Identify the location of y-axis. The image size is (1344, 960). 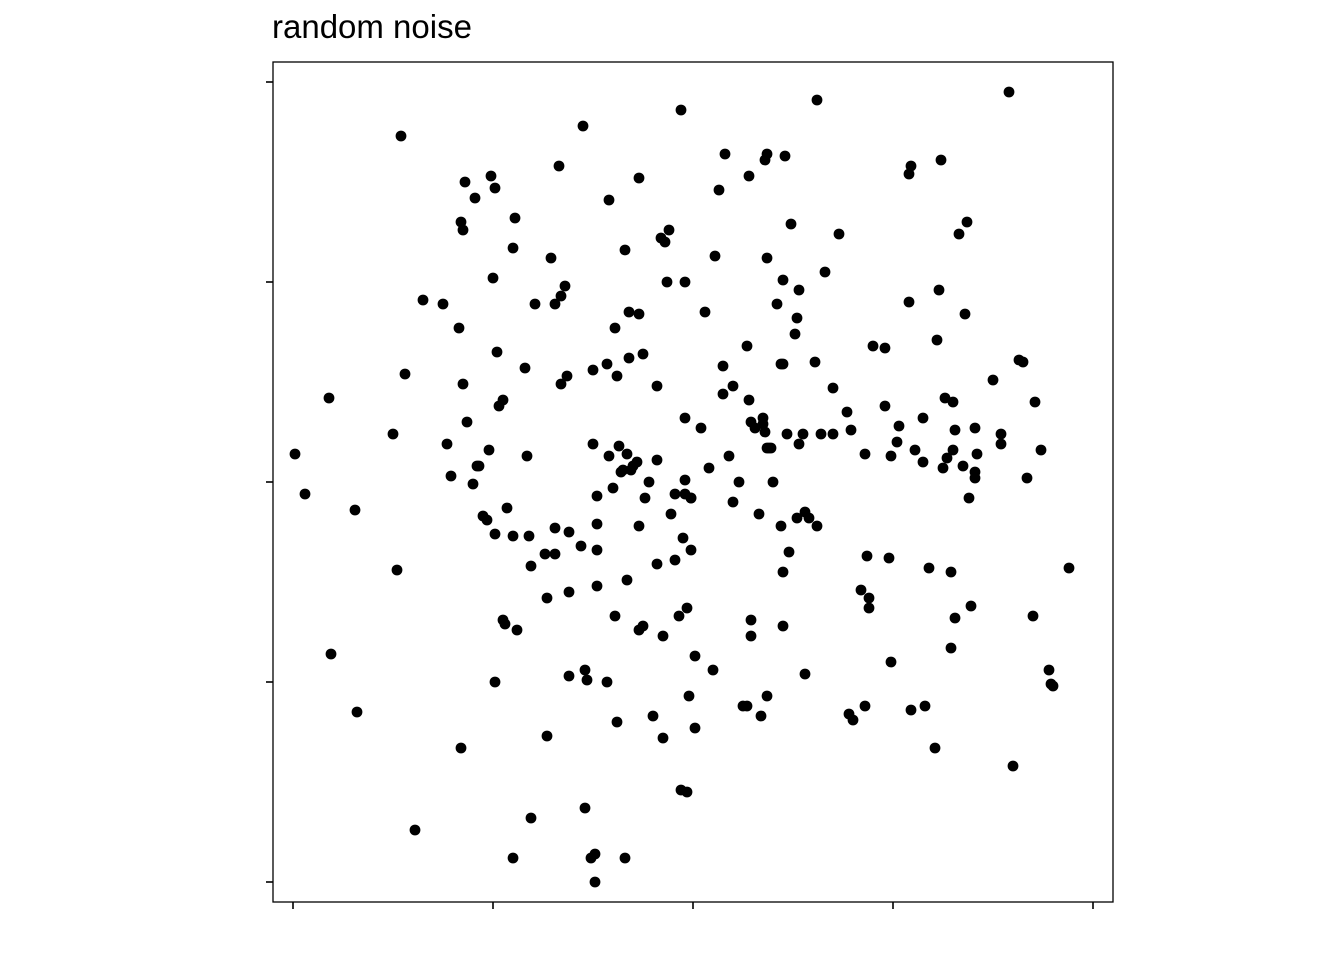
(269, 482).